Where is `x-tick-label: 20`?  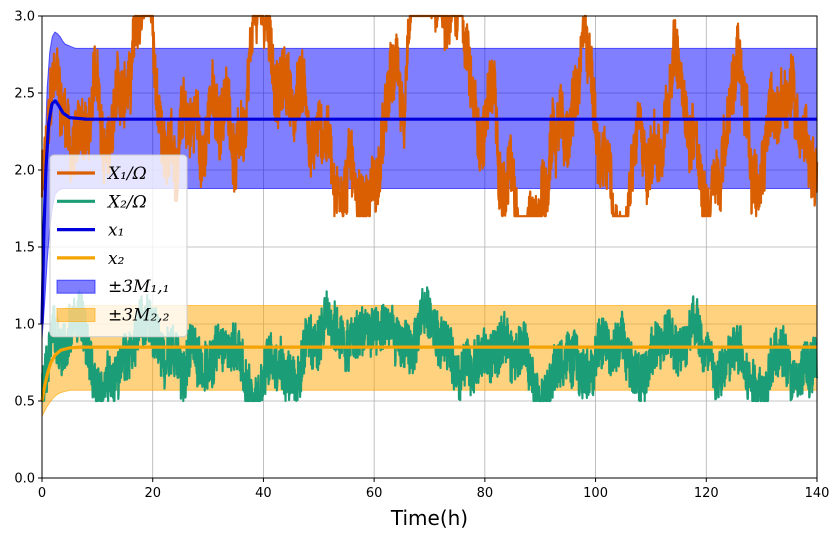 x-tick-label: 20 is located at coordinates (152, 493).